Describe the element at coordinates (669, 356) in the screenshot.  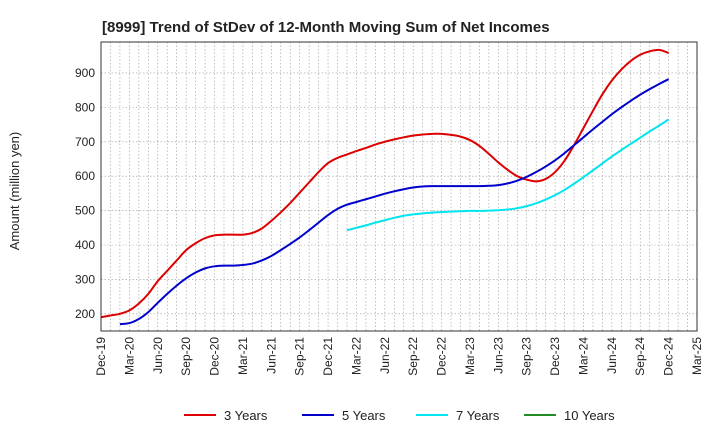
I see `x-tick-label: Dec-24` at that location.